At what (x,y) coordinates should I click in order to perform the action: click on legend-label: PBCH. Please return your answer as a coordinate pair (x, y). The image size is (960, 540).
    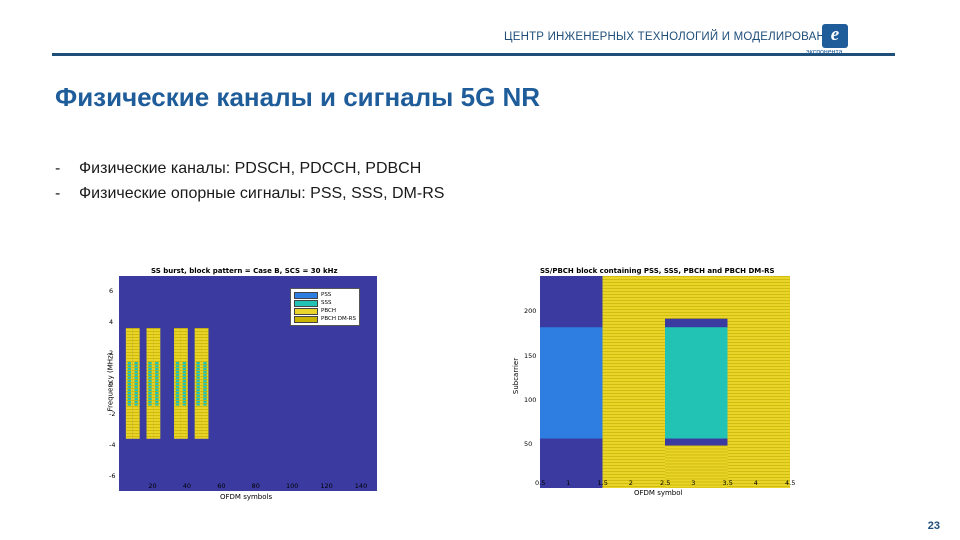
    Looking at the image, I should click on (328, 311).